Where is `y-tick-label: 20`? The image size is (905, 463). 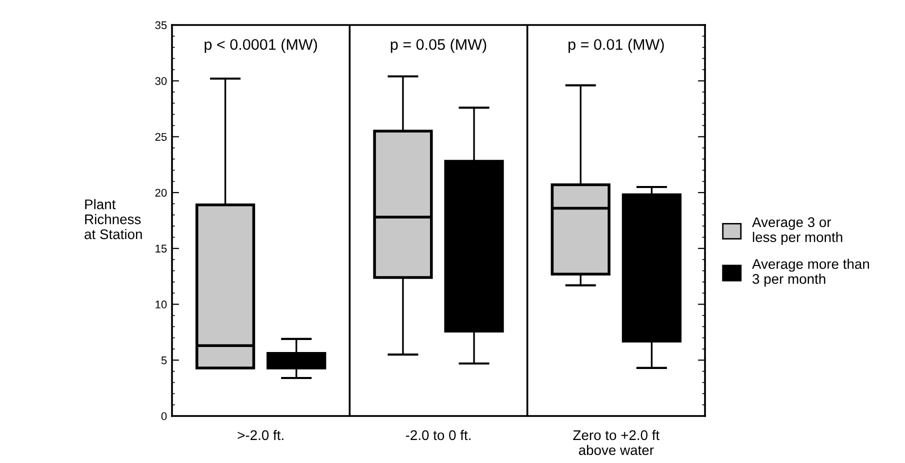
y-tick-label: 20 is located at coordinates (161, 192).